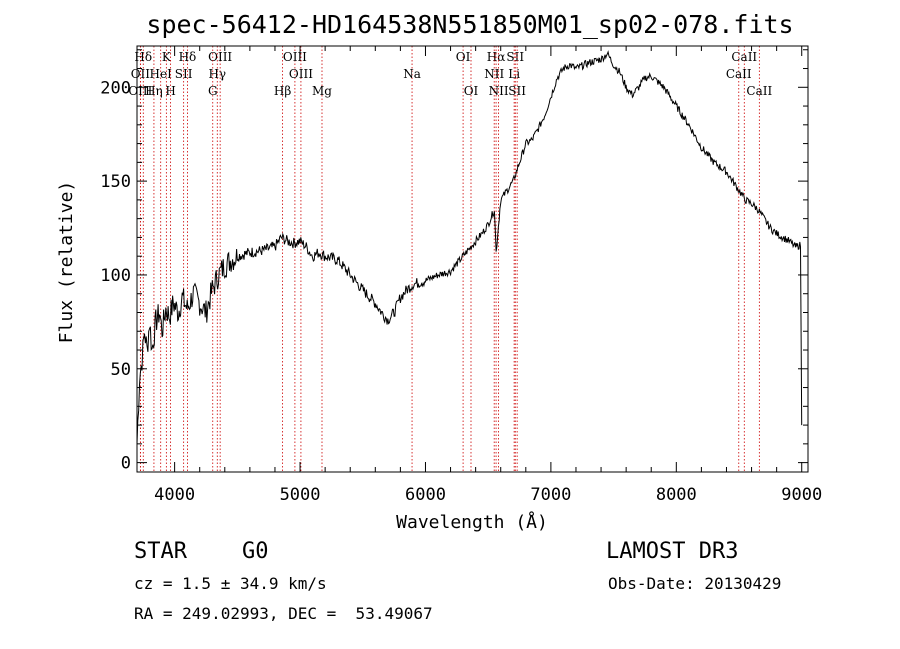 Image resolution: width=900 pixels, height=649 pixels. I want to click on line-marker-label: K, so click(167, 57).